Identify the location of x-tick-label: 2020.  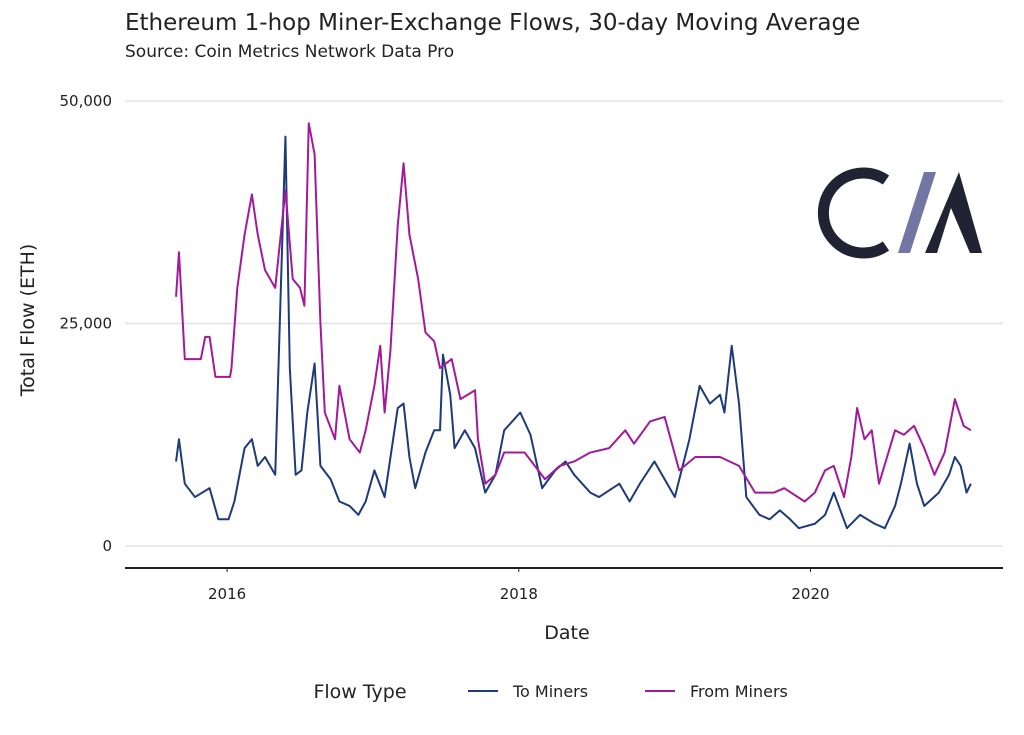
(810, 594).